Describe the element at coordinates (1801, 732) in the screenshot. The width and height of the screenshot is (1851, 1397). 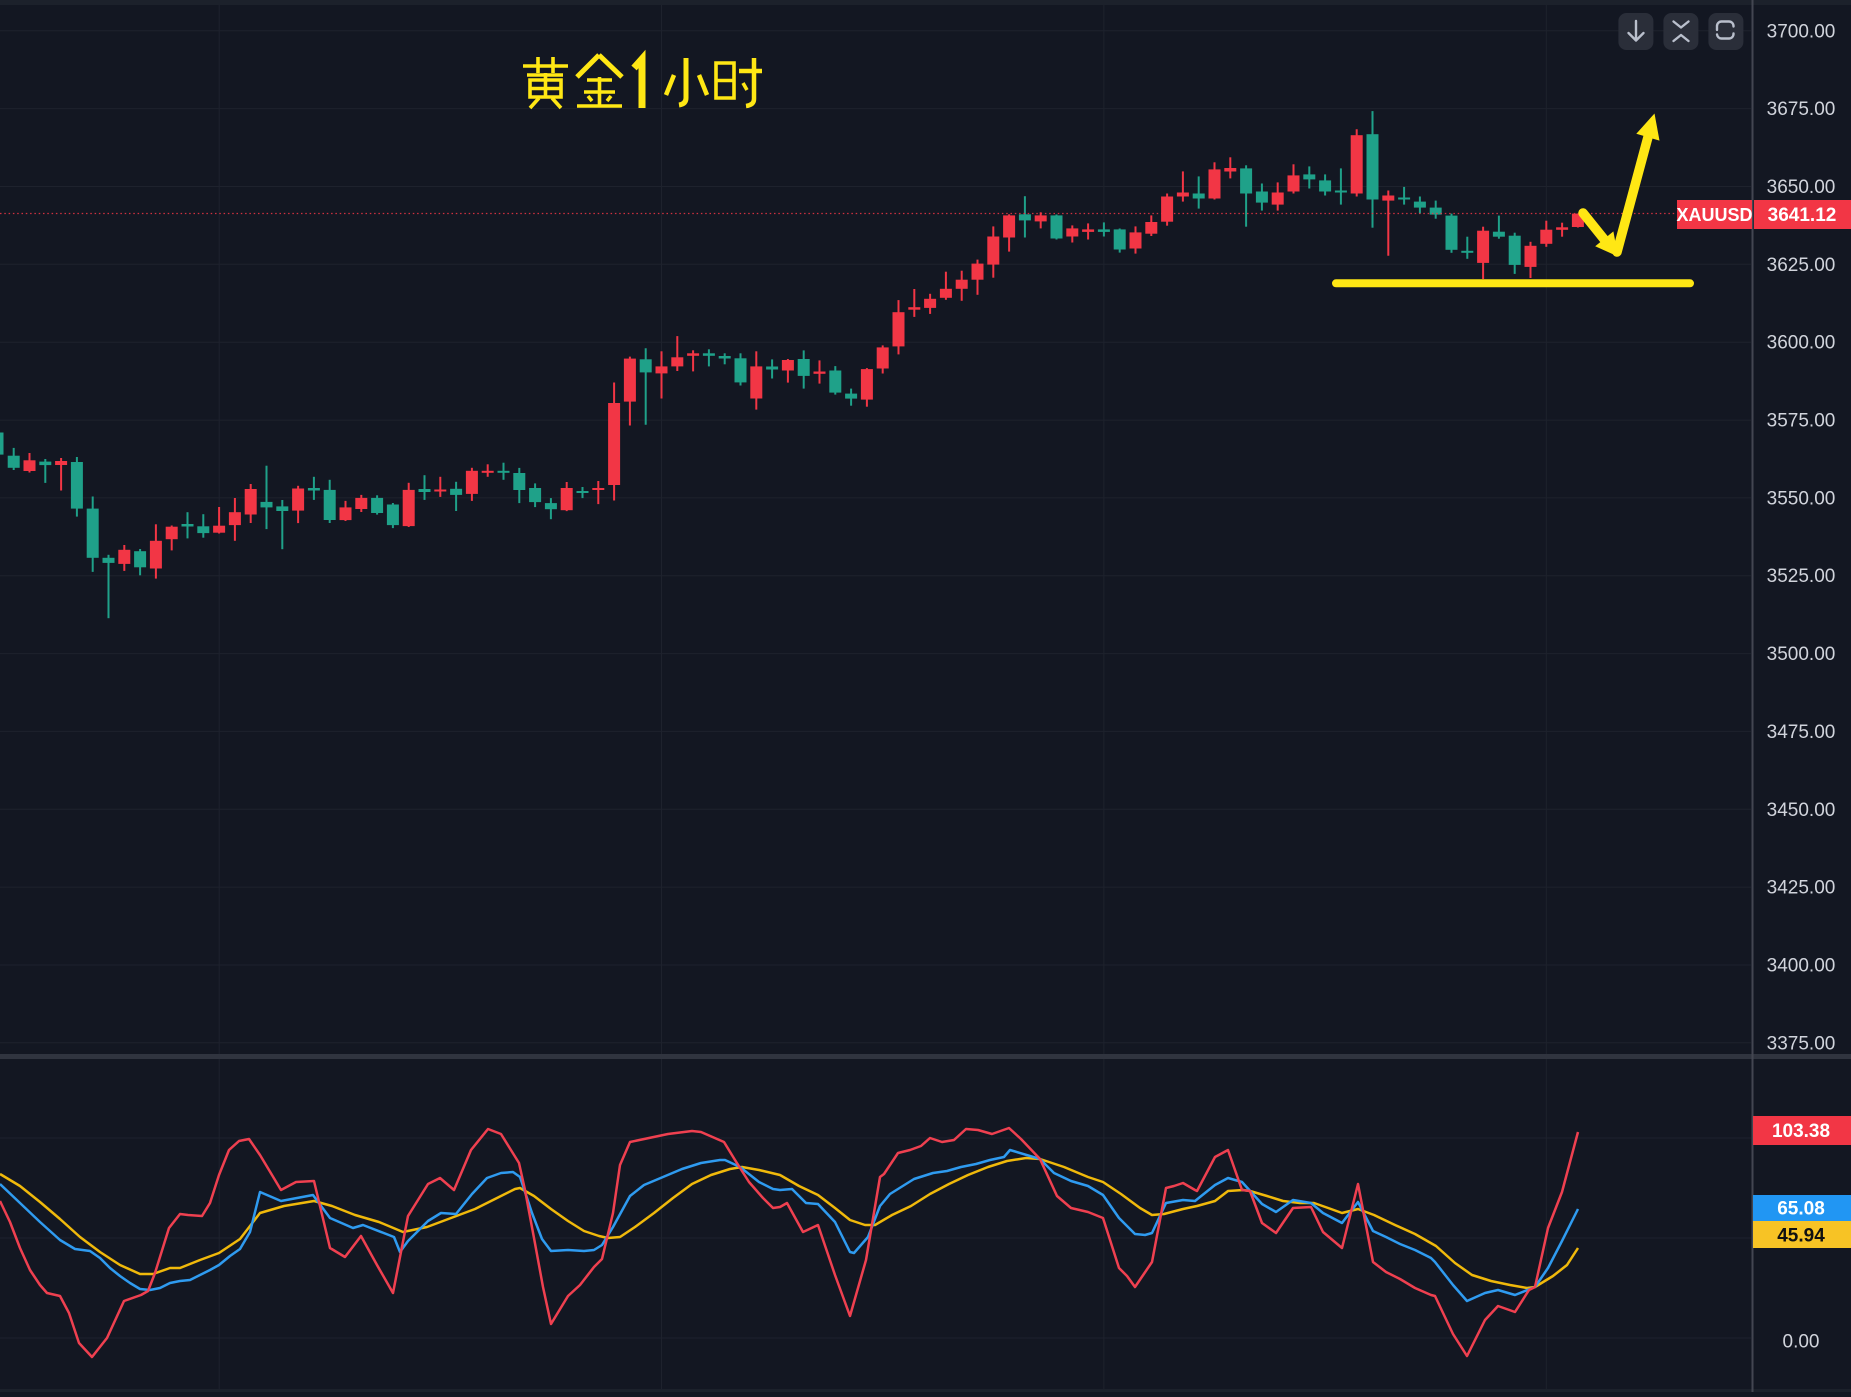
I see `svg-text: 3475.00` at that location.